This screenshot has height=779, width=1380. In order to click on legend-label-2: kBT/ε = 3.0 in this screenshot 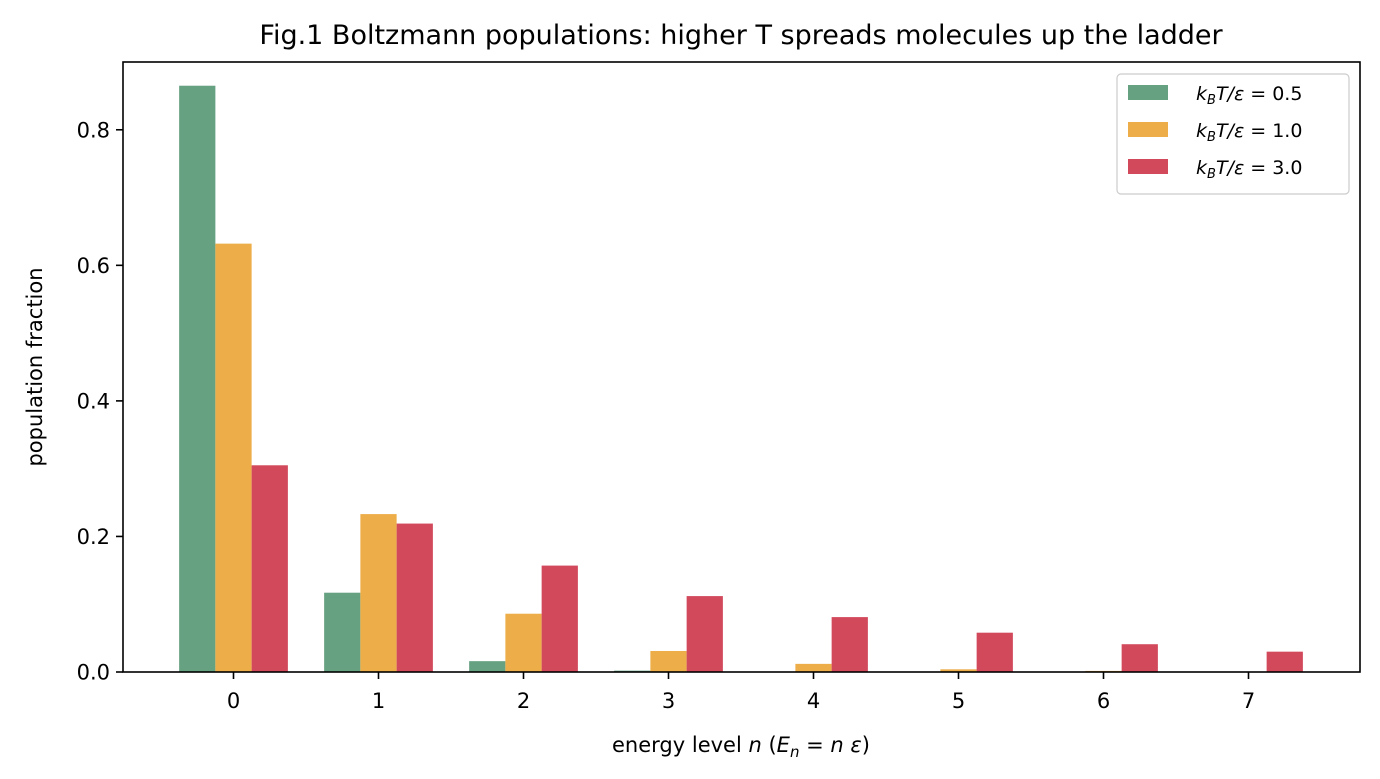, I will do `click(1249, 169)`.